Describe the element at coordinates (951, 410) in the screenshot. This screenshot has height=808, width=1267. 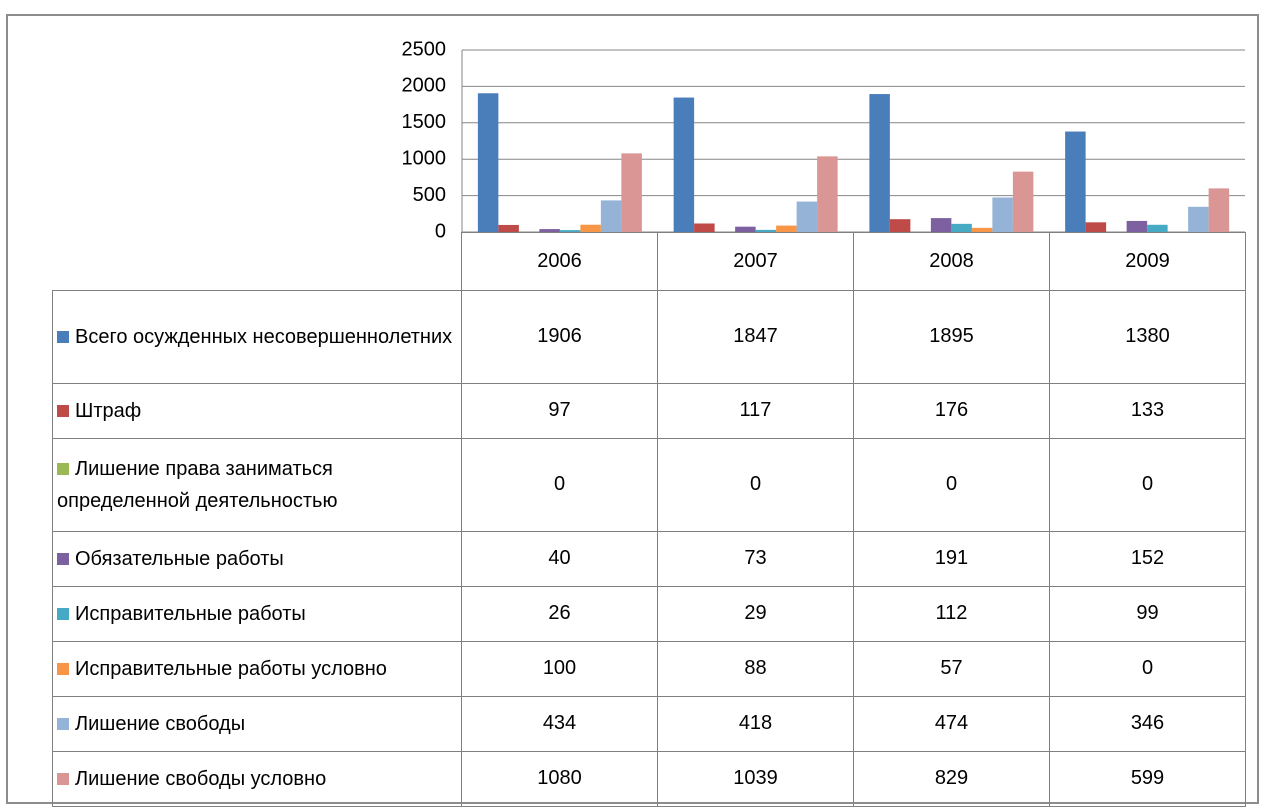
I see `value-cell: 176` at that location.